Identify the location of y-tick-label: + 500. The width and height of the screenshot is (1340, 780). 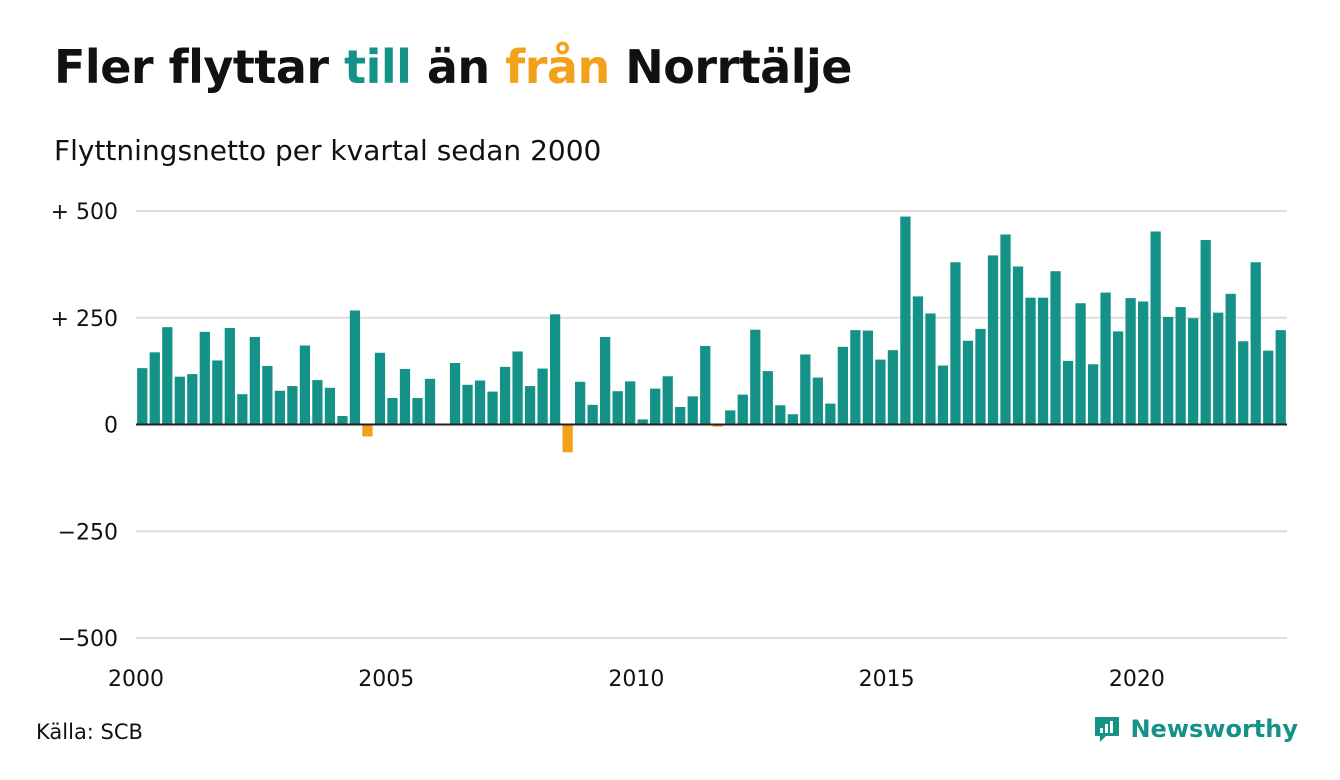
(84, 212).